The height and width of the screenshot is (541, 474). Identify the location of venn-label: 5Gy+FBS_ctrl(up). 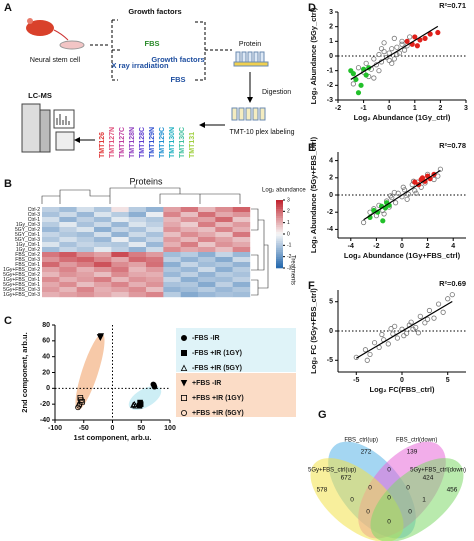
(332, 471).